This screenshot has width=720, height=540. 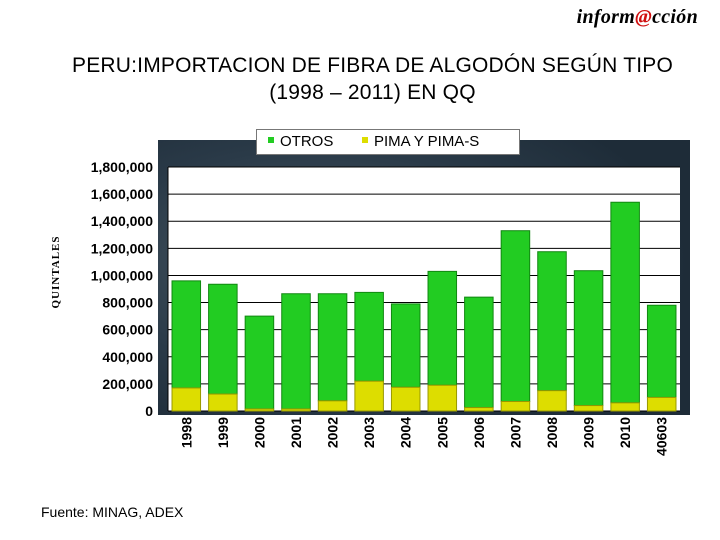 What do you see at coordinates (332, 406) in the screenshot?
I see `bar-pima-2002` at bounding box center [332, 406].